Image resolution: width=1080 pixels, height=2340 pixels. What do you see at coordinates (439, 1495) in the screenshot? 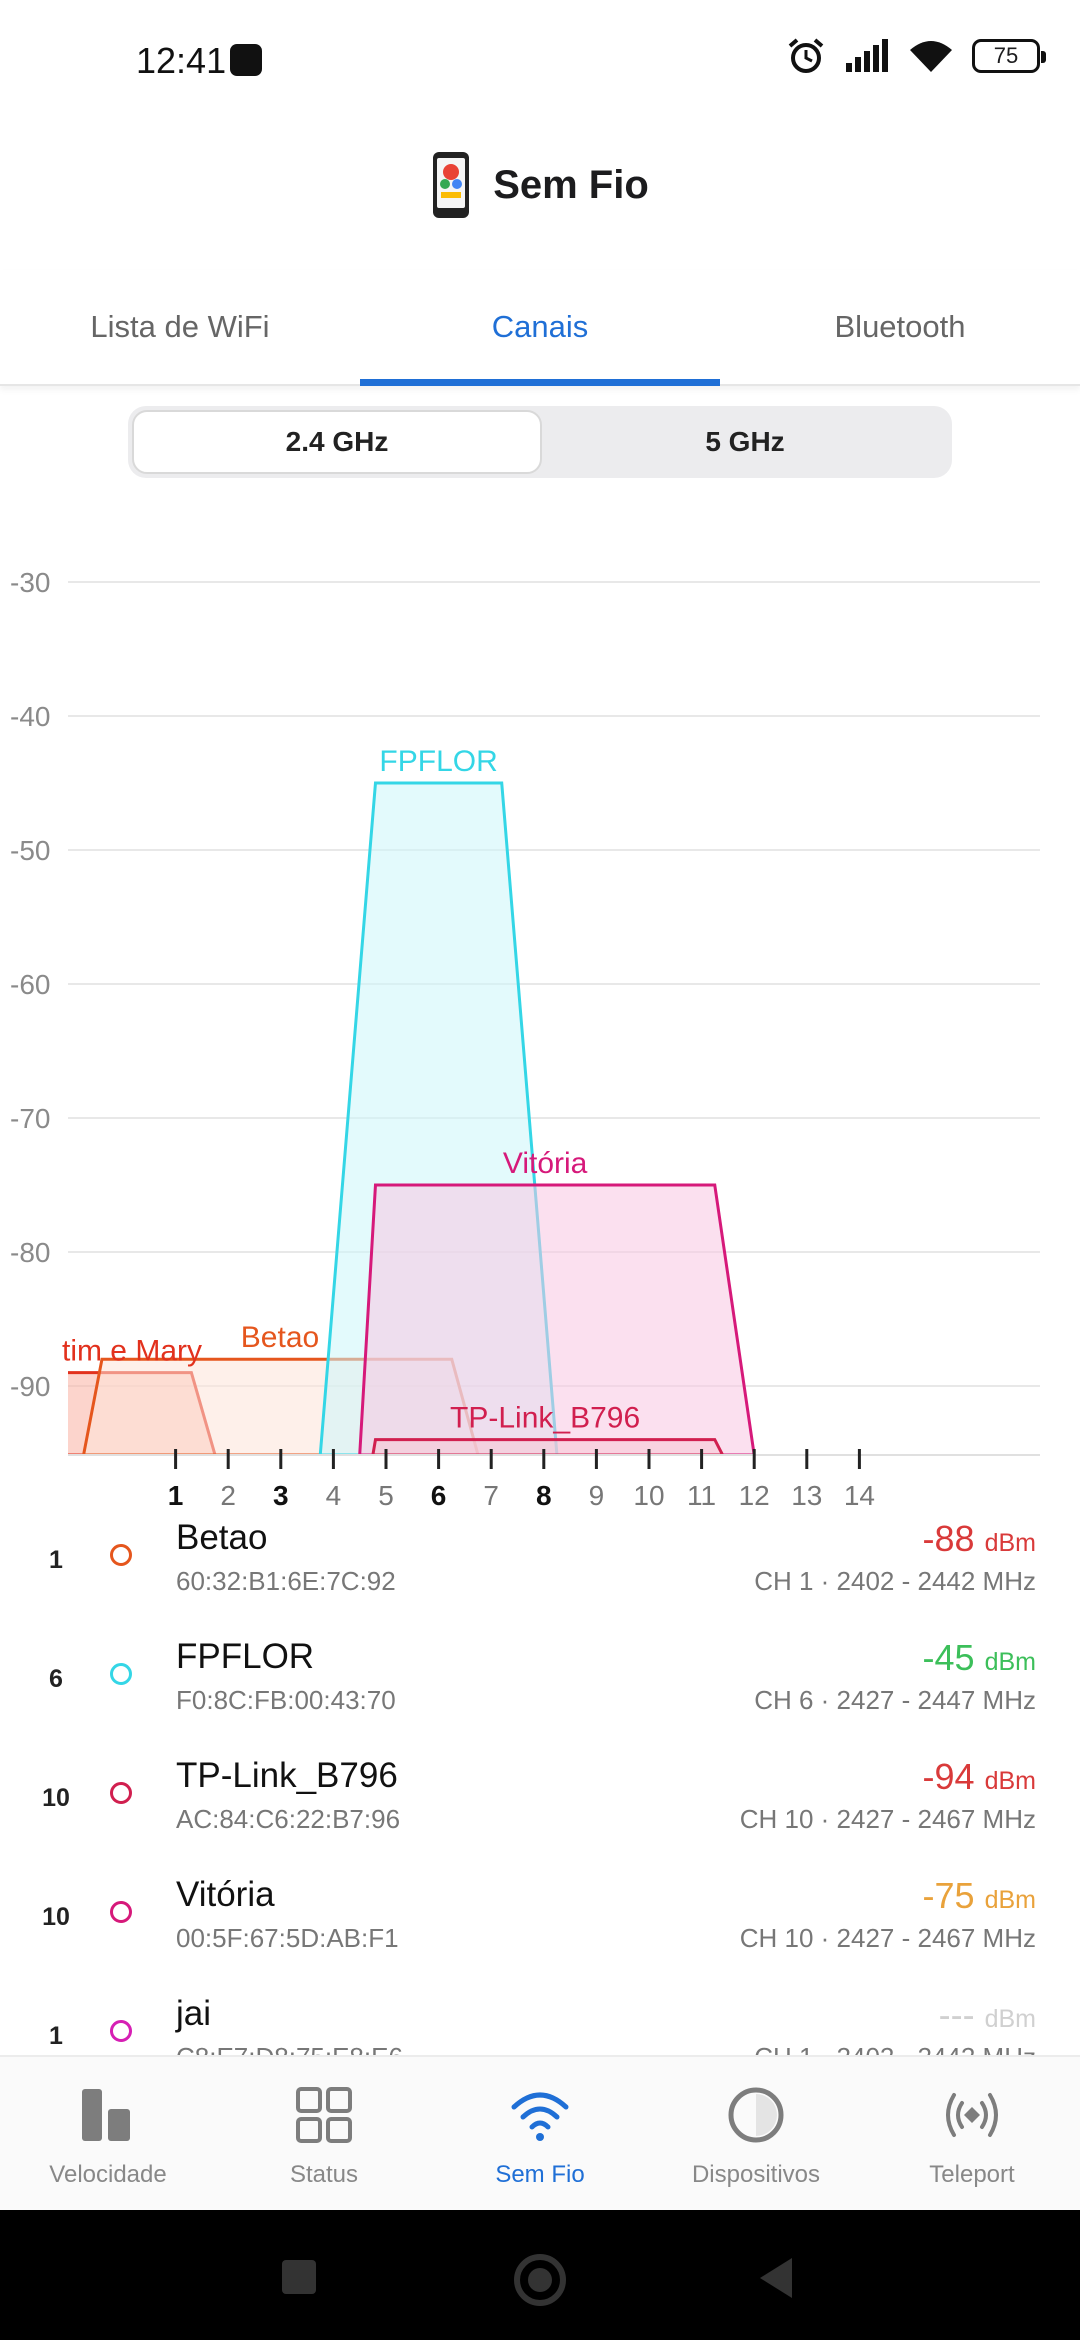
I see `x-tick-label: 6` at bounding box center [439, 1495].